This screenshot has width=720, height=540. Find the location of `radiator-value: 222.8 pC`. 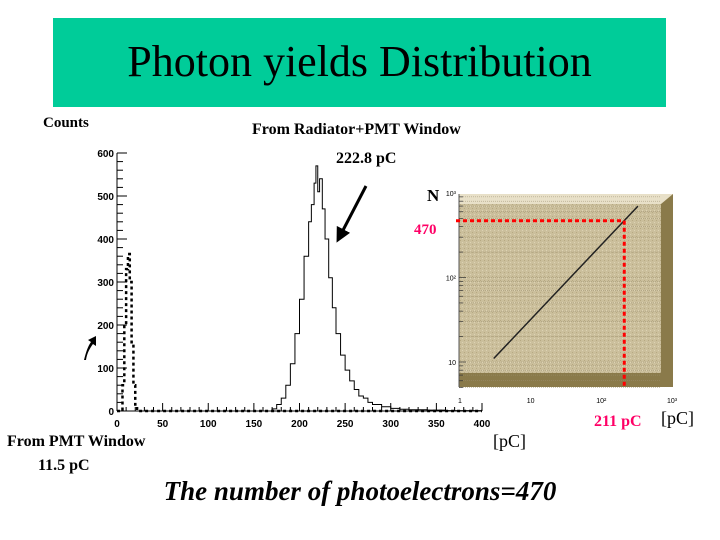

radiator-value: 222.8 pC is located at coordinates (366, 158).